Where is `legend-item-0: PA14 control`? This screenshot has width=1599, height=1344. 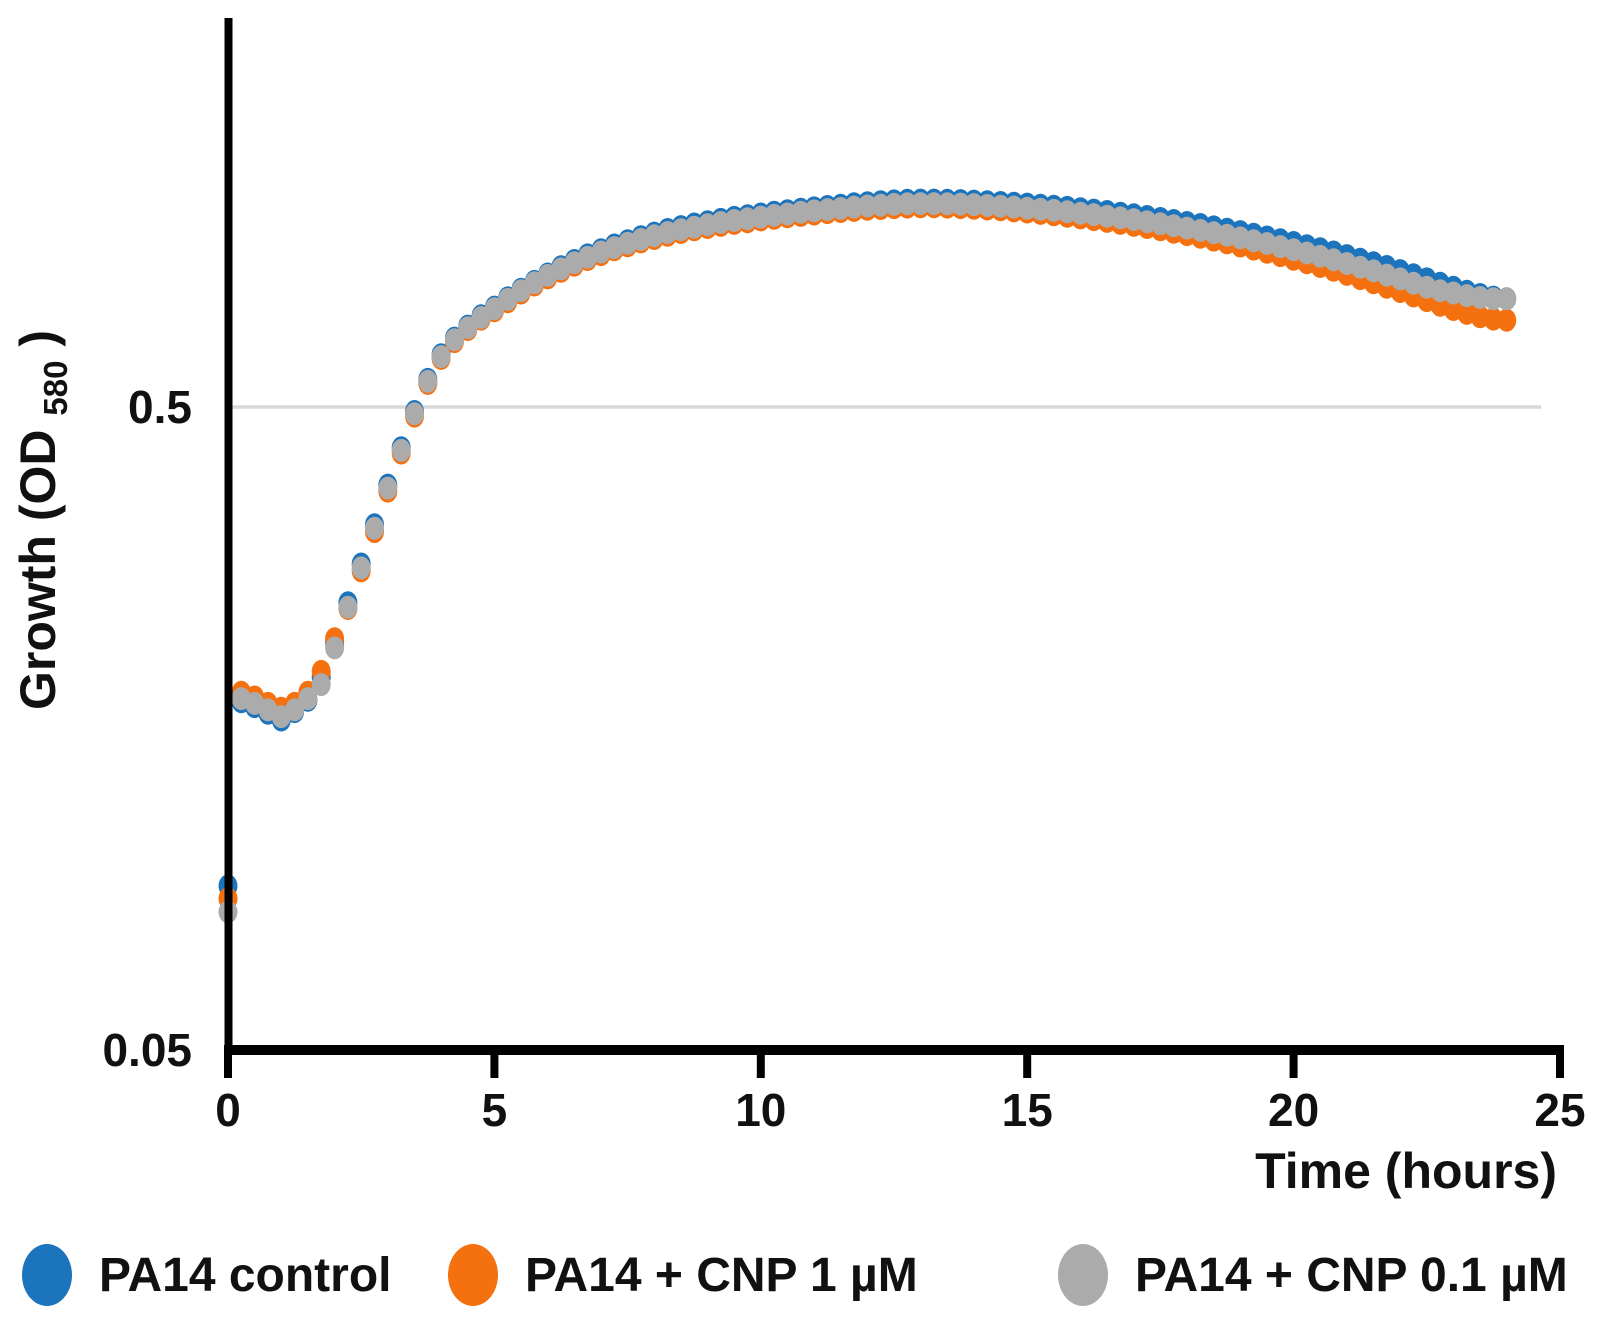
legend-item-0: PA14 control is located at coordinates (207, 1275).